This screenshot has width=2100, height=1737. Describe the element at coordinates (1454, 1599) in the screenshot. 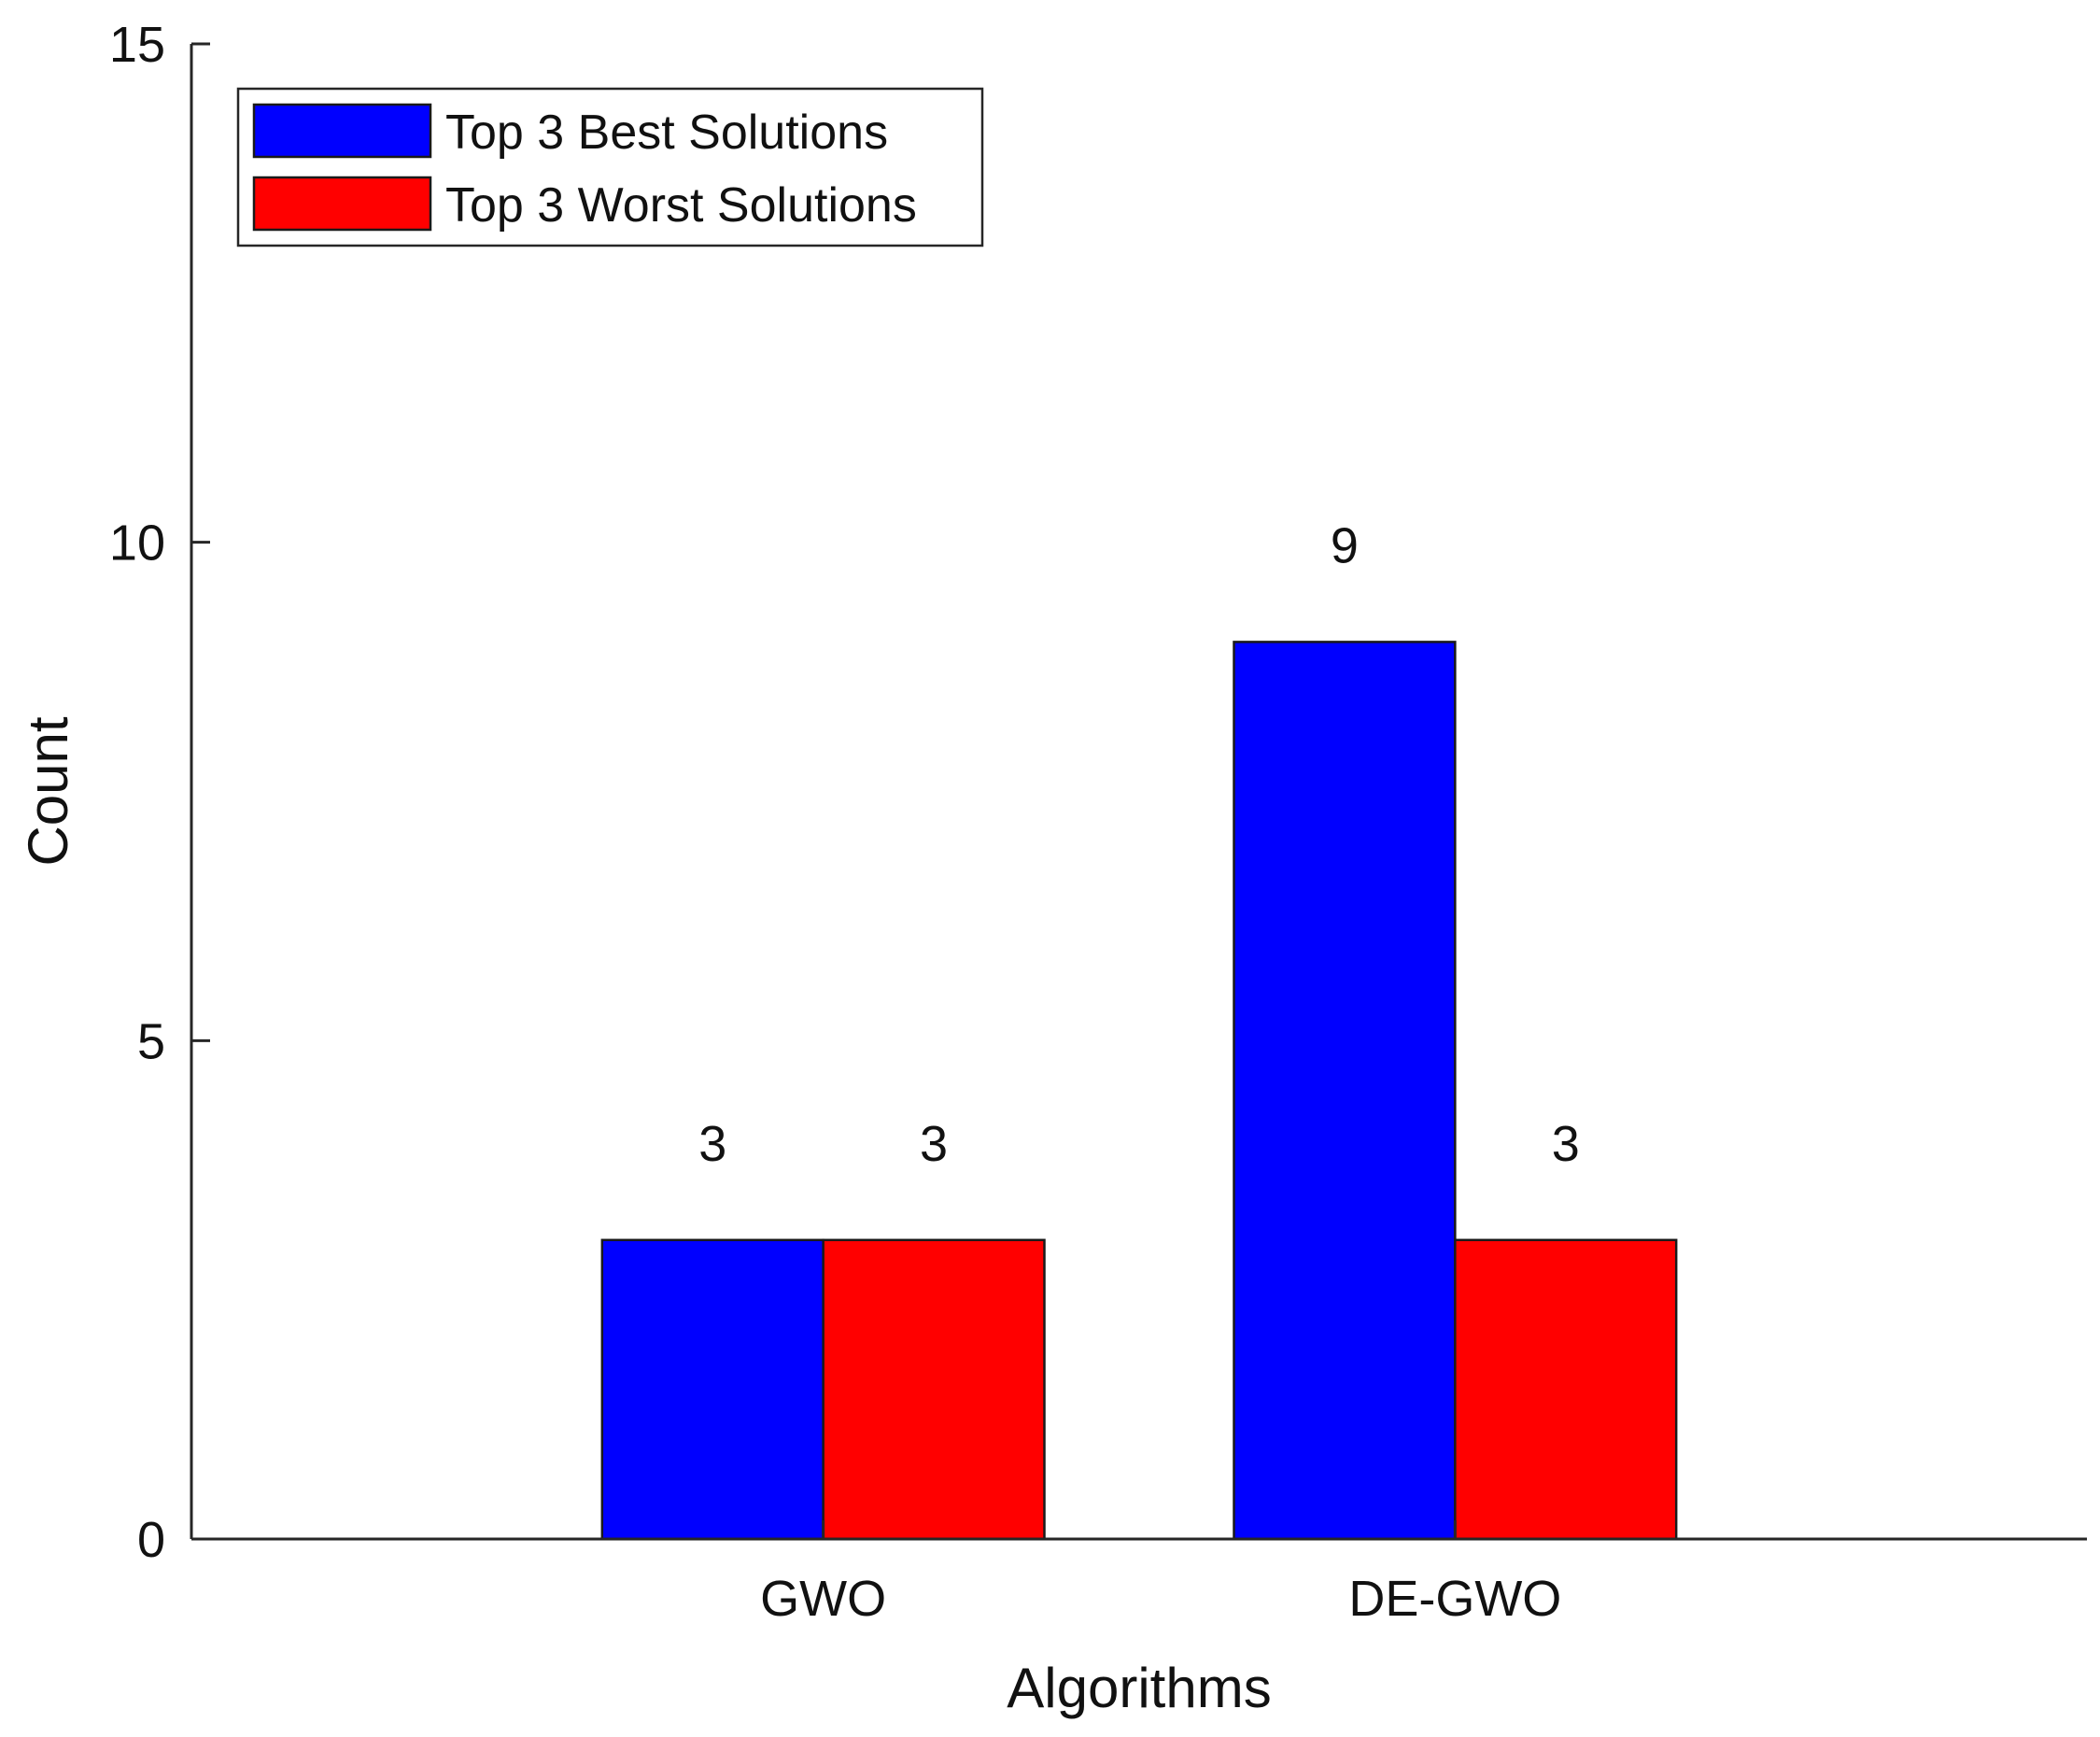

I see `x-tick-label: DE-GWO` at that location.